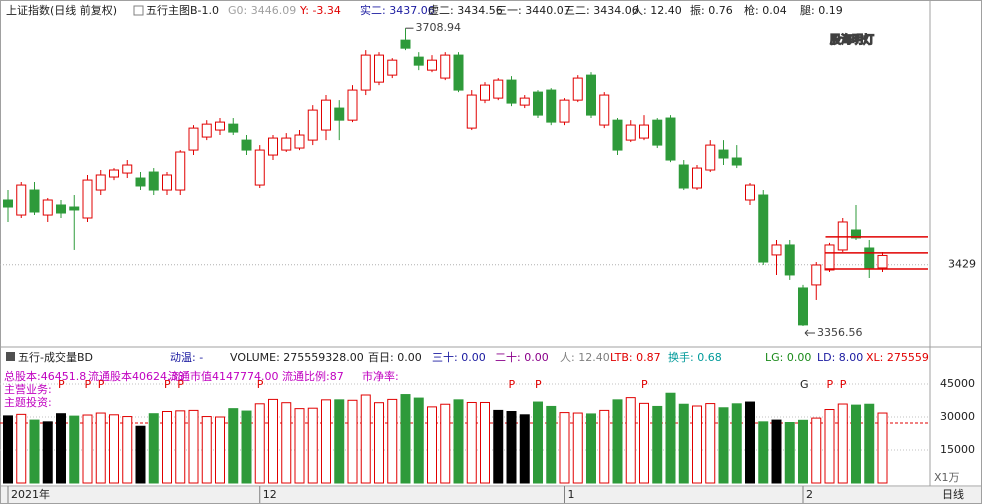 The height and width of the screenshot is (504, 982). I want to click on header-item: 三二: 3434.06, so click(601, 10).